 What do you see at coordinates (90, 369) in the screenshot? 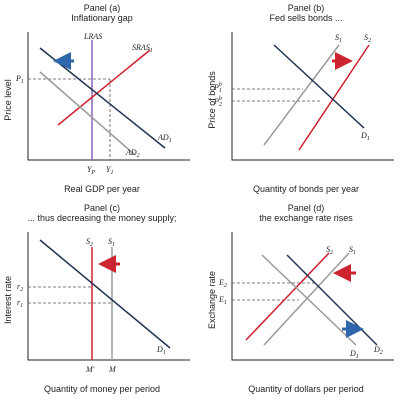
I see `panel-c-mprime-label: M'` at bounding box center [90, 369].